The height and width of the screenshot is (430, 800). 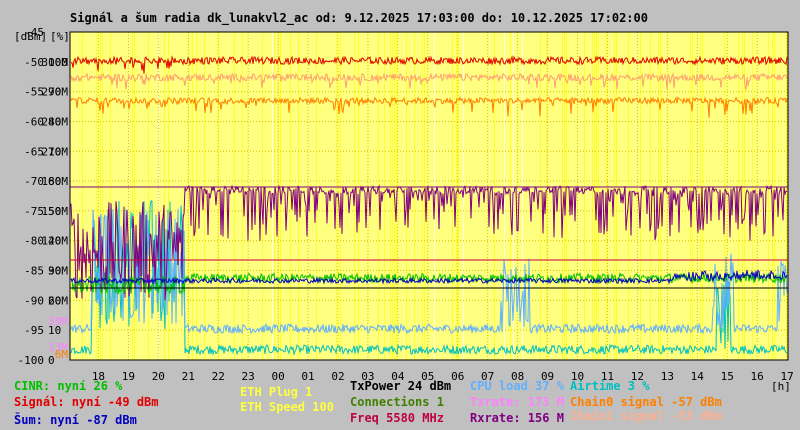 What do you see at coordinates (698, 376) in the screenshot?
I see `x-tick-label: 14` at bounding box center [698, 376].